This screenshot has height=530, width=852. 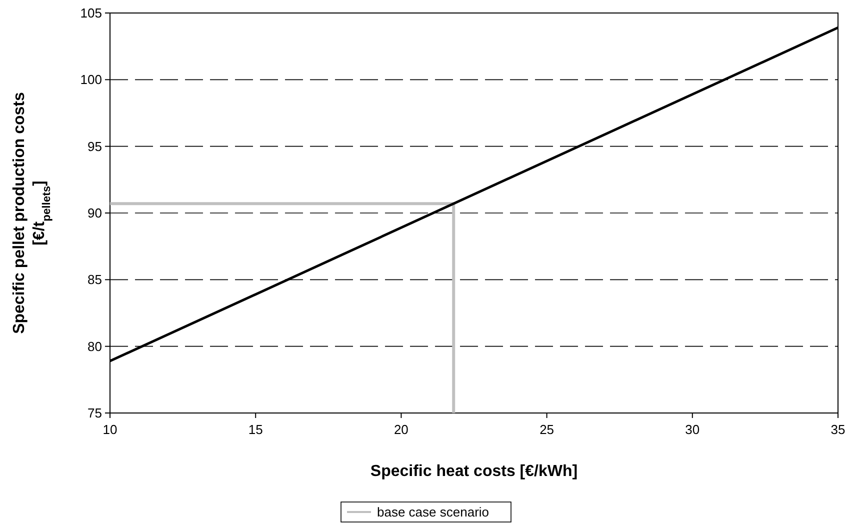 I want to click on y-tick-label: 80, so click(x=95, y=346).